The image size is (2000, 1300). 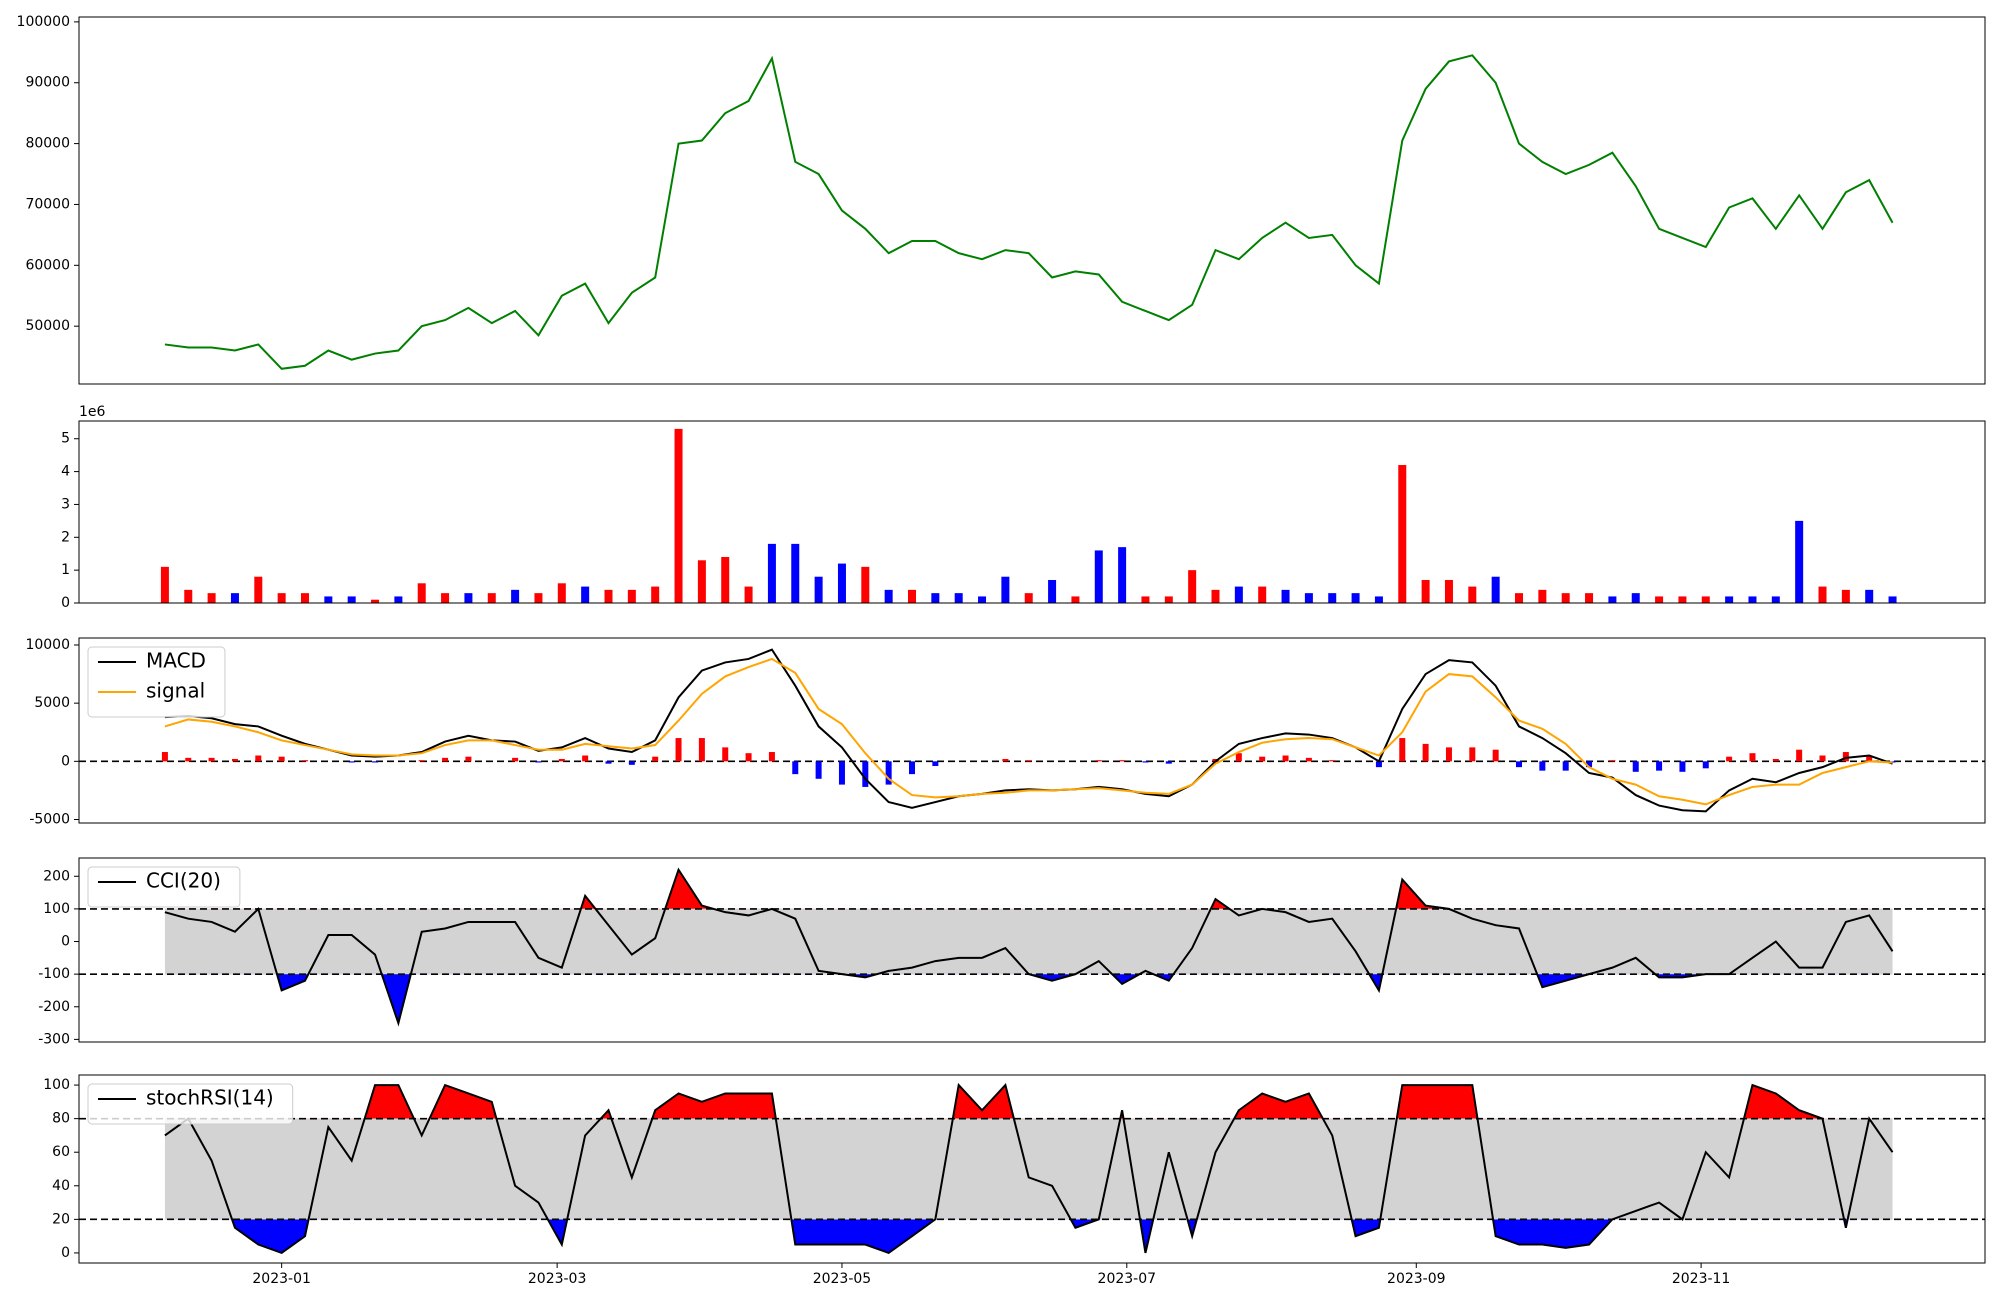 I want to click on y-tick-label: -5000, so click(x=49, y=820).